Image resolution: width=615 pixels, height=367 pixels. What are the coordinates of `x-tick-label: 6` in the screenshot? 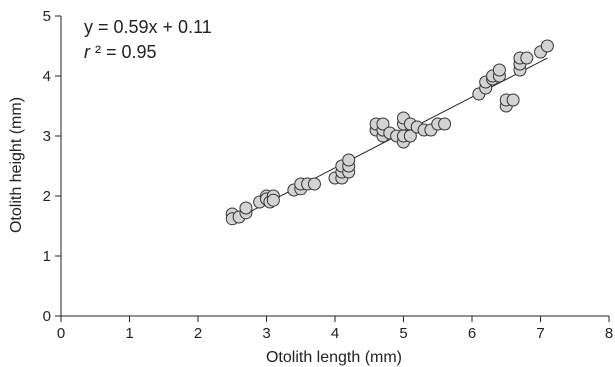 It's located at (472, 333).